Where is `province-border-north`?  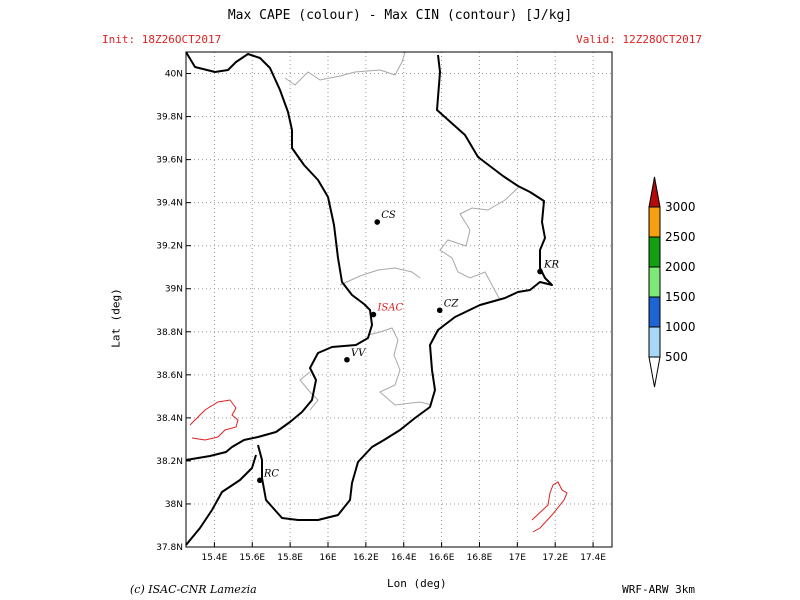 province-border-north is located at coordinates (345, 68).